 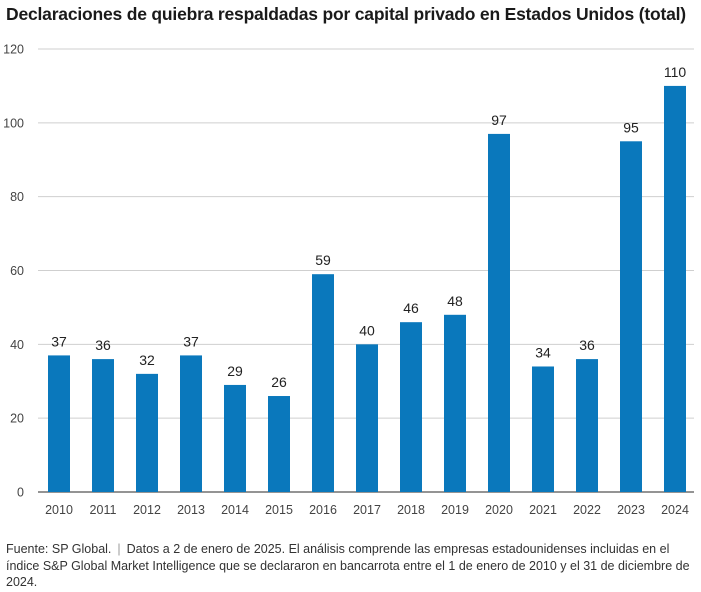 I want to click on x-tick-label: 2010, so click(x=59, y=510).